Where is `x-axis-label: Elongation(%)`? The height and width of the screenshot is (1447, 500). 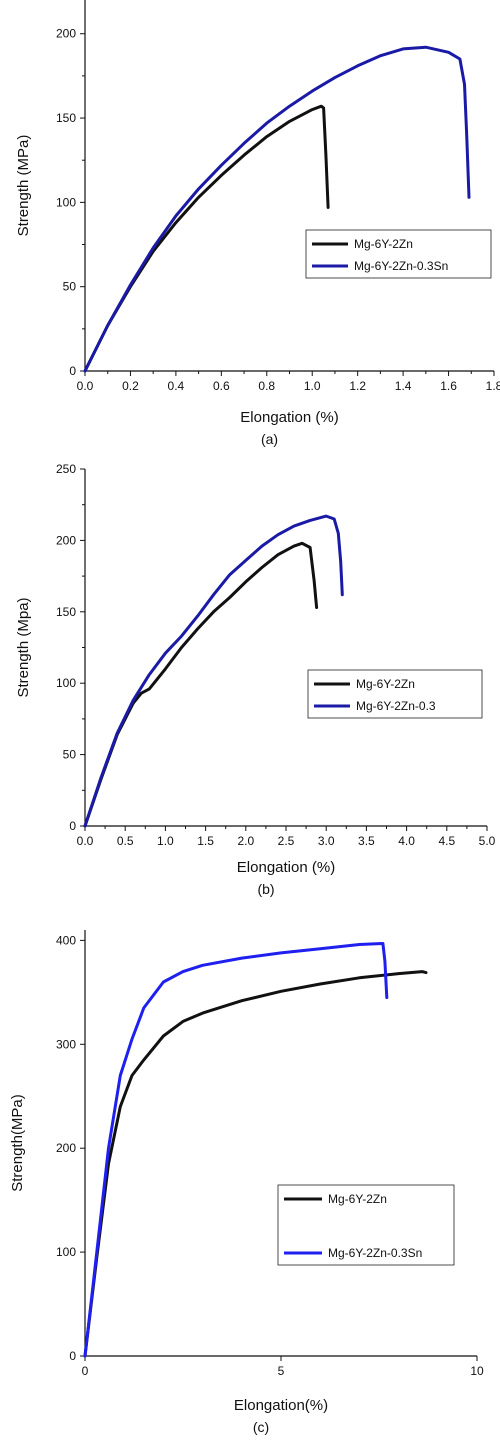 x-axis-label: Elongation(%) is located at coordinates (281, 1405).